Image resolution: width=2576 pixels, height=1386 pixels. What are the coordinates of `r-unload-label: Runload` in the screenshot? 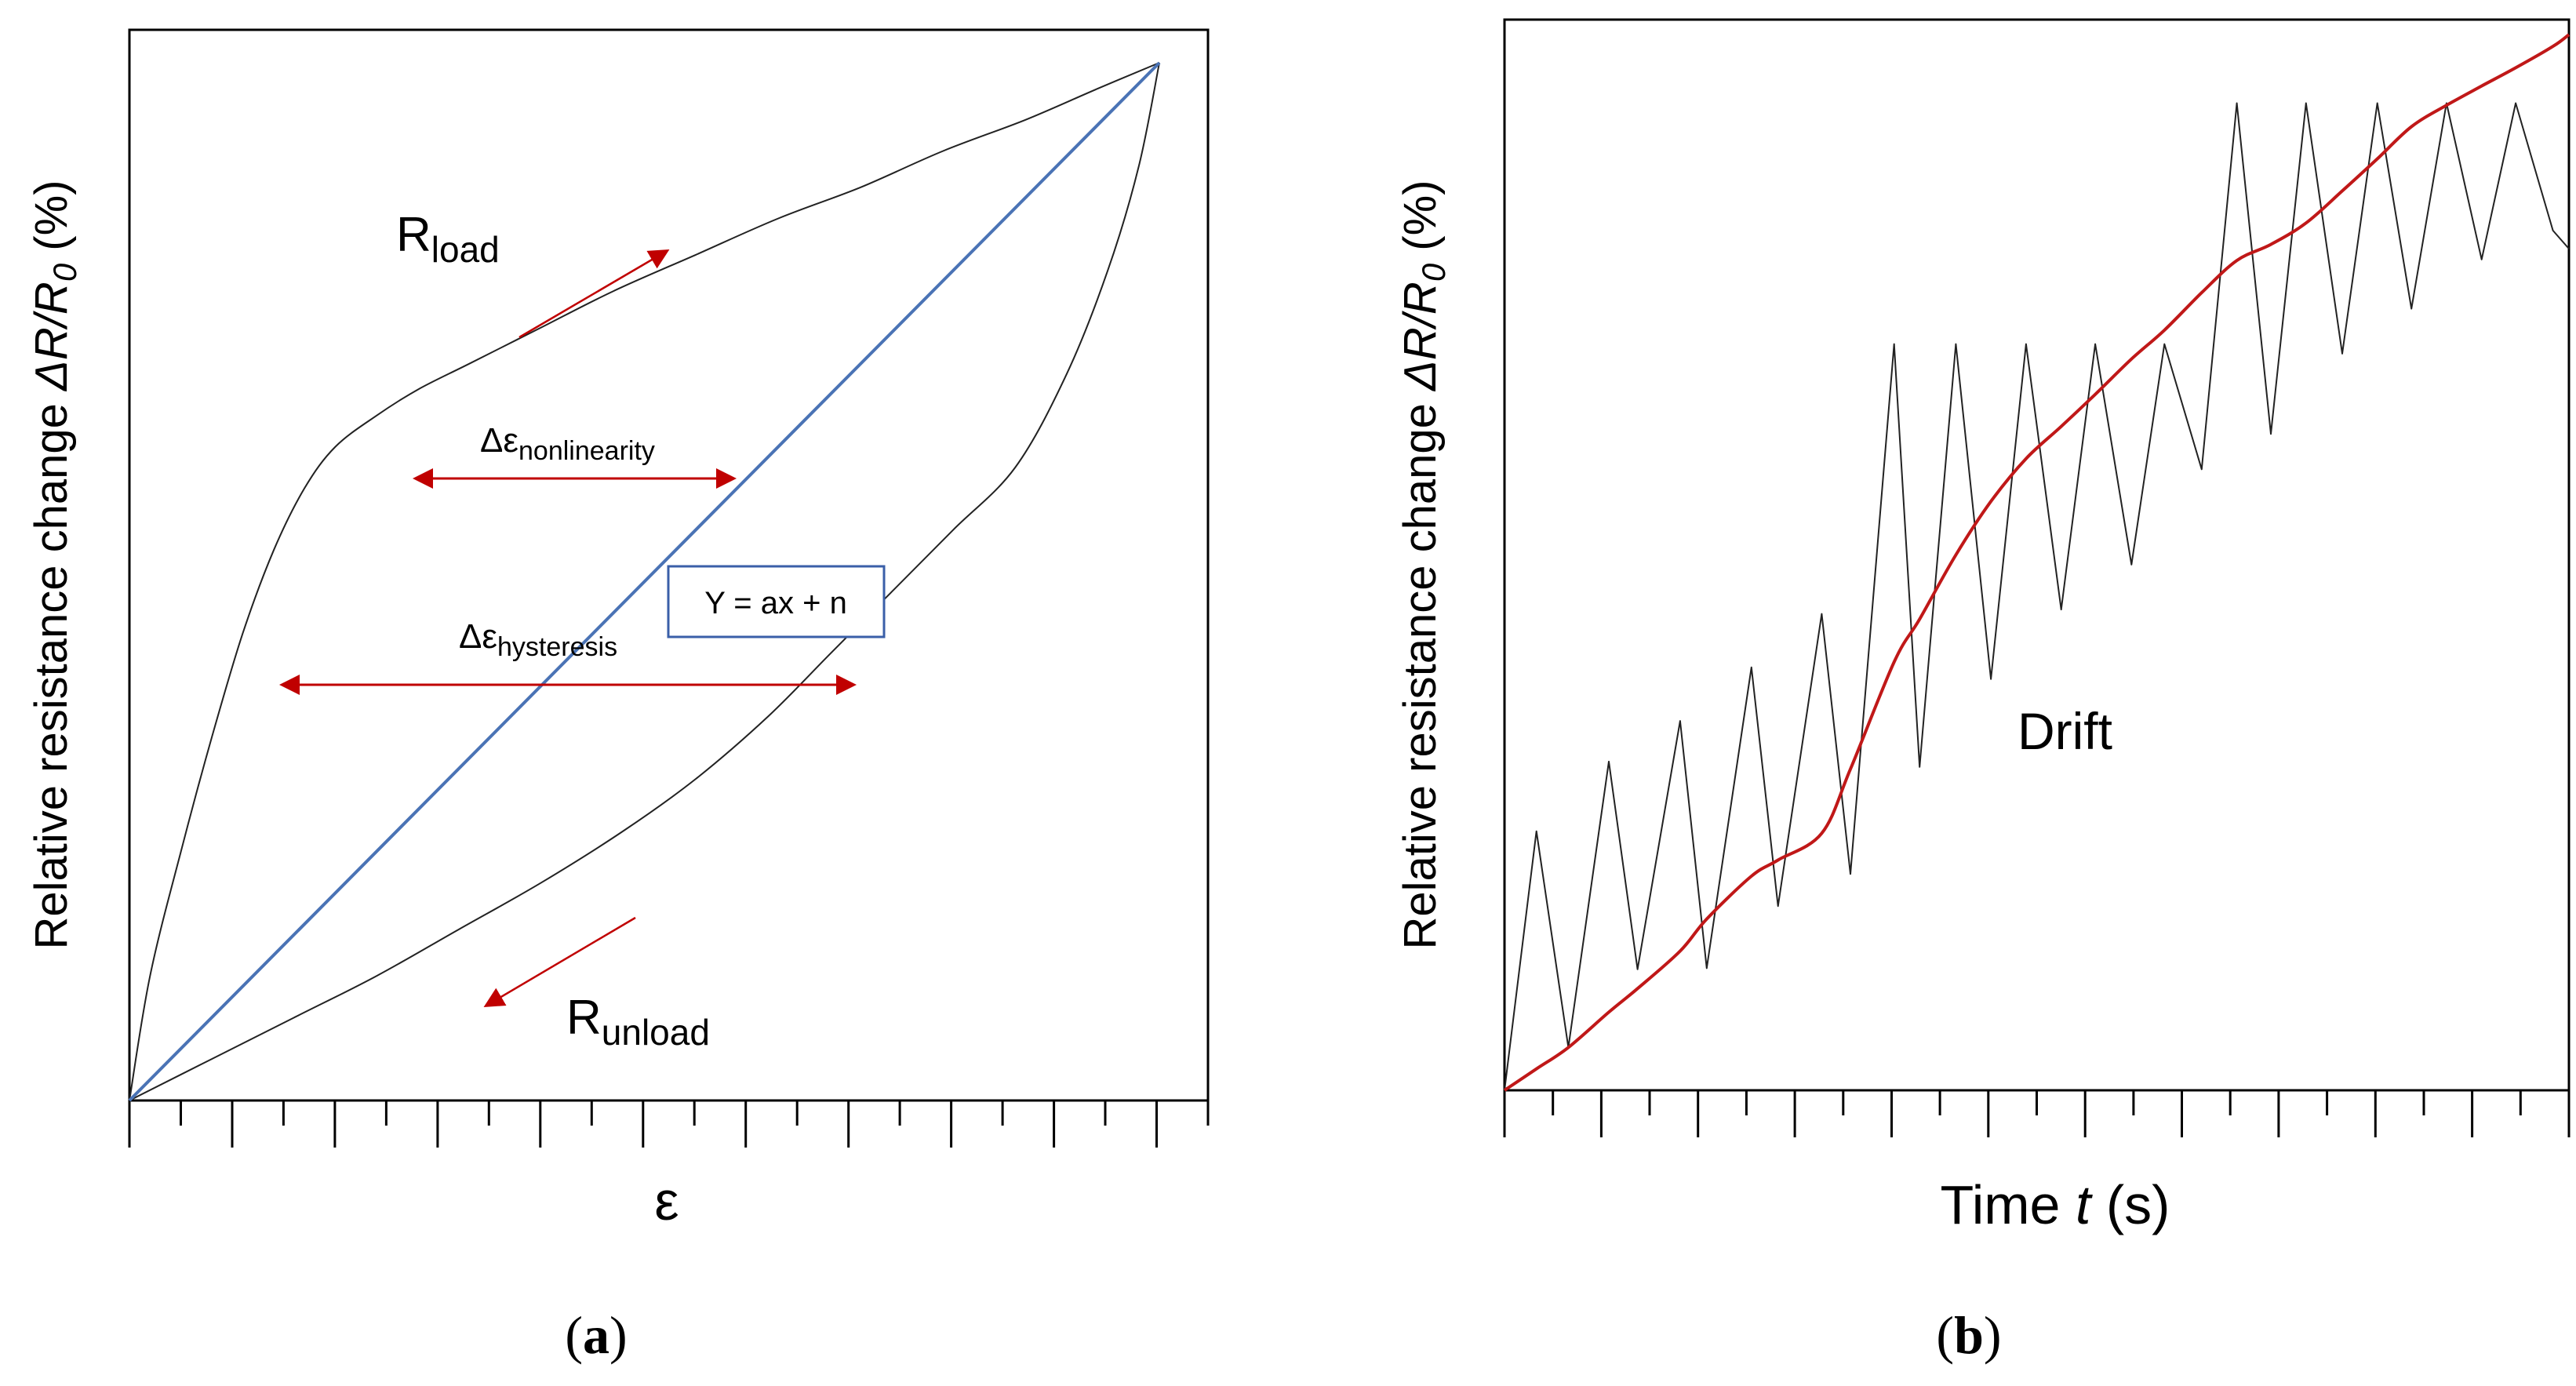 It's located at (638, 1022).